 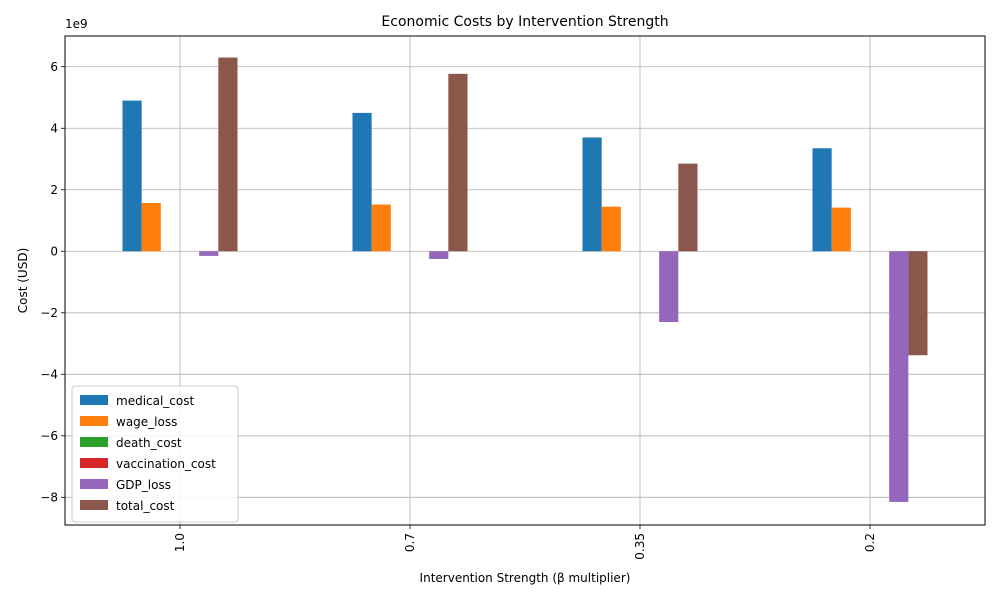 I want to click on bar-total_cost-1.0, so click(x=228, y=154).